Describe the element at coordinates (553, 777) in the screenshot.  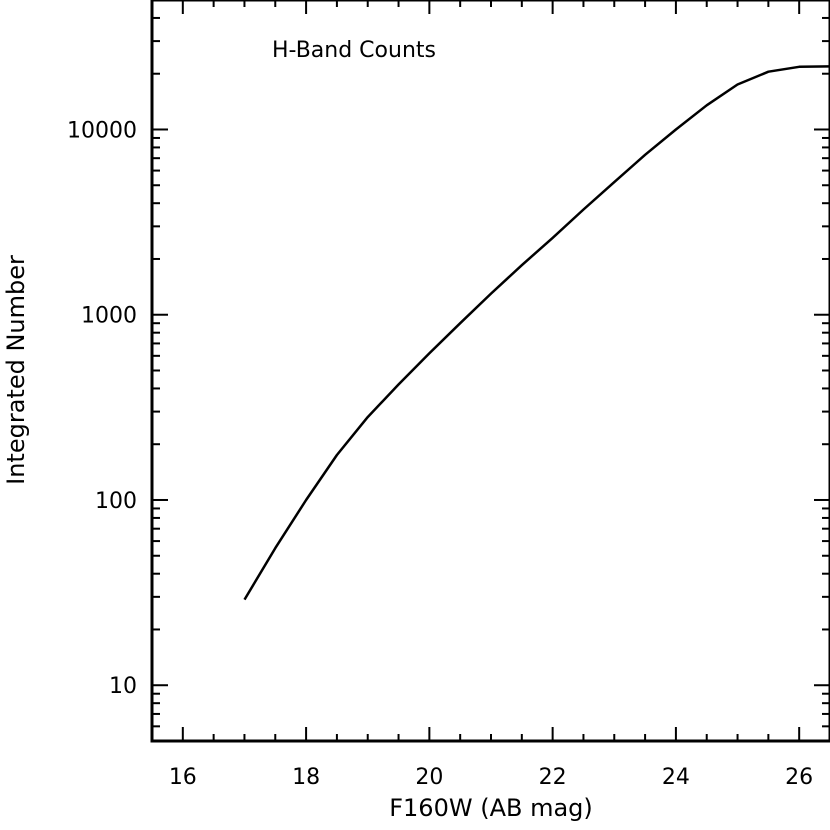
I see `x-tick-label: 22` at that location.